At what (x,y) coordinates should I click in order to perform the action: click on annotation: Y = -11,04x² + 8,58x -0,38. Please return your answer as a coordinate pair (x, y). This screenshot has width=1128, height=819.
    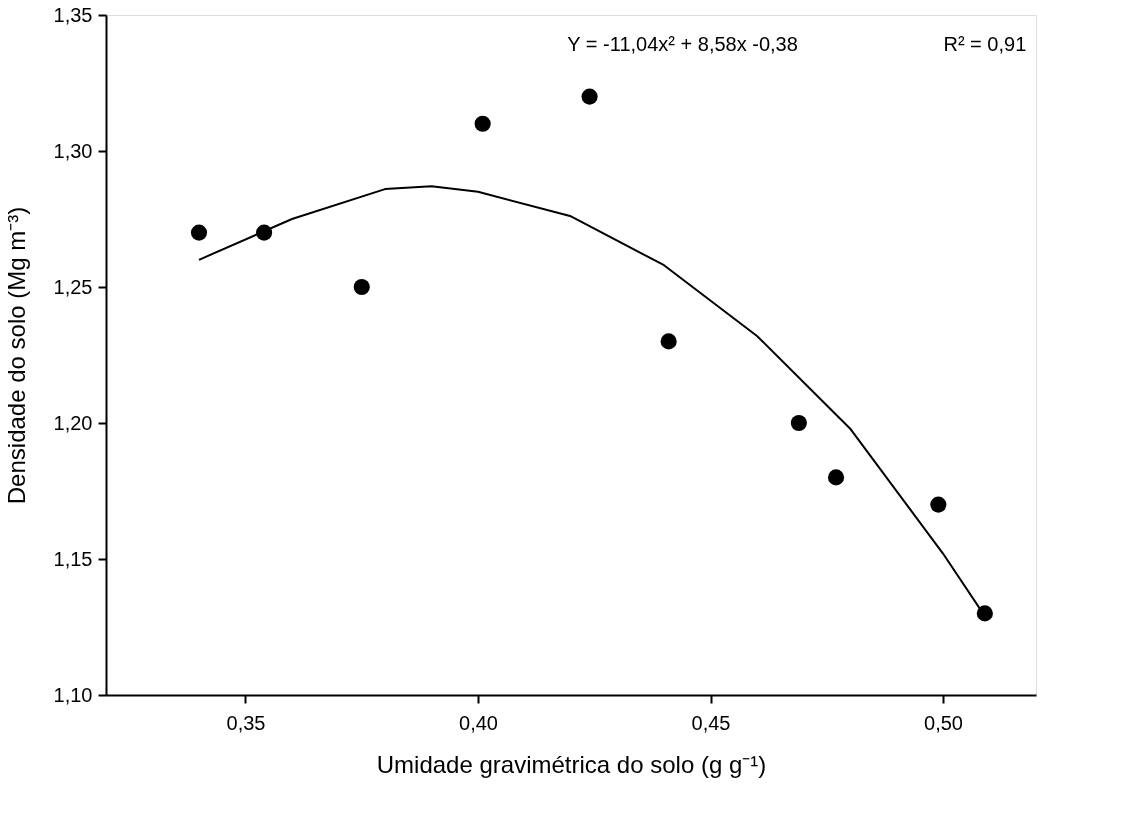
    Looking at the image, I should click on (682, 44).